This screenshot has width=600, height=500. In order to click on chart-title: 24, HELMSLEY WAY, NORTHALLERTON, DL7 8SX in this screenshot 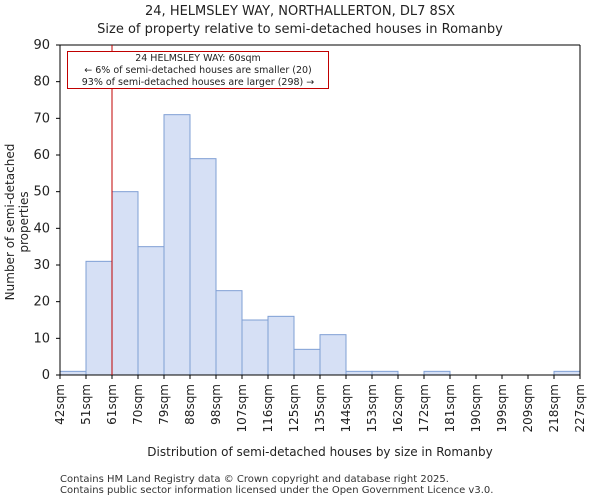, I will do `click(300, 11)`.